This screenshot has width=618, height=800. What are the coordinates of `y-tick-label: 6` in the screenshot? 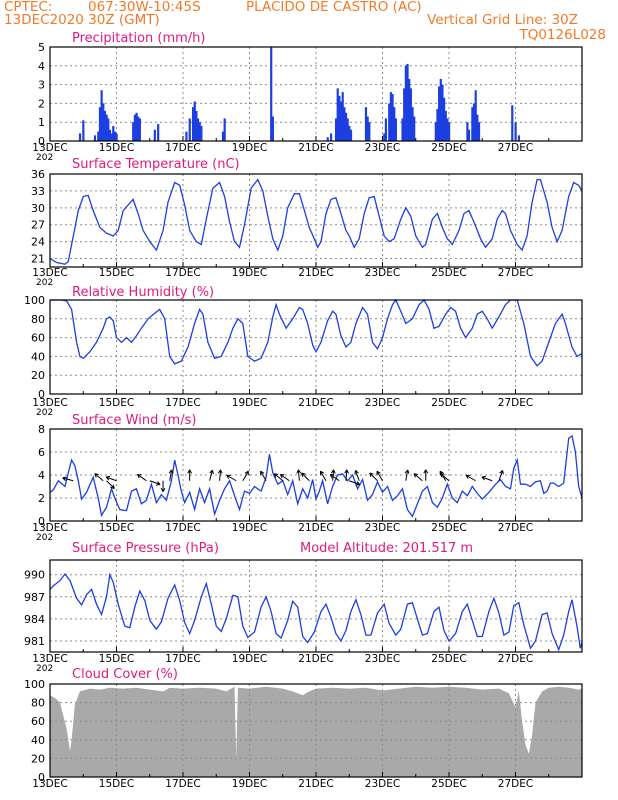 It's located at (41, 452).